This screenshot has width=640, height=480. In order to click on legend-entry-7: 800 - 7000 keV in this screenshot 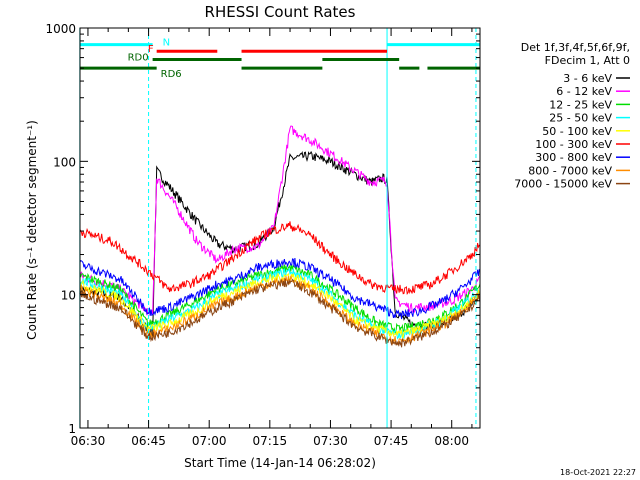, I will do `click(570, 170)`.